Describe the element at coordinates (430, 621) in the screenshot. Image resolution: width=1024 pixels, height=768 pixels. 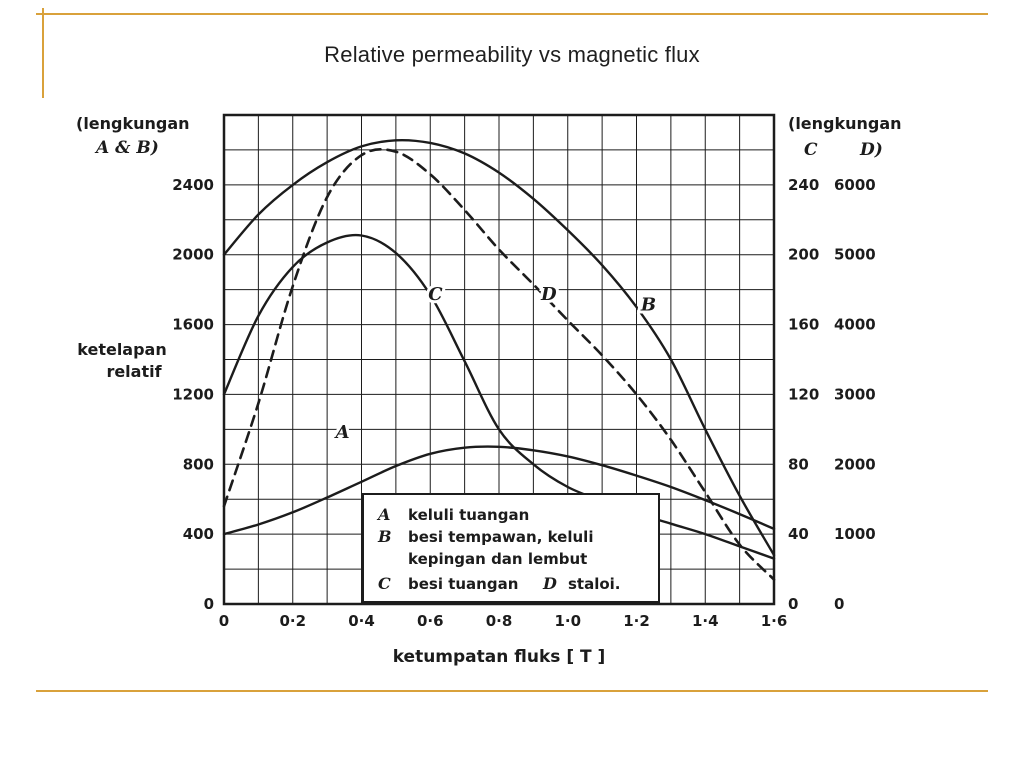
I see `x-tick-label: 0·6` at that location.